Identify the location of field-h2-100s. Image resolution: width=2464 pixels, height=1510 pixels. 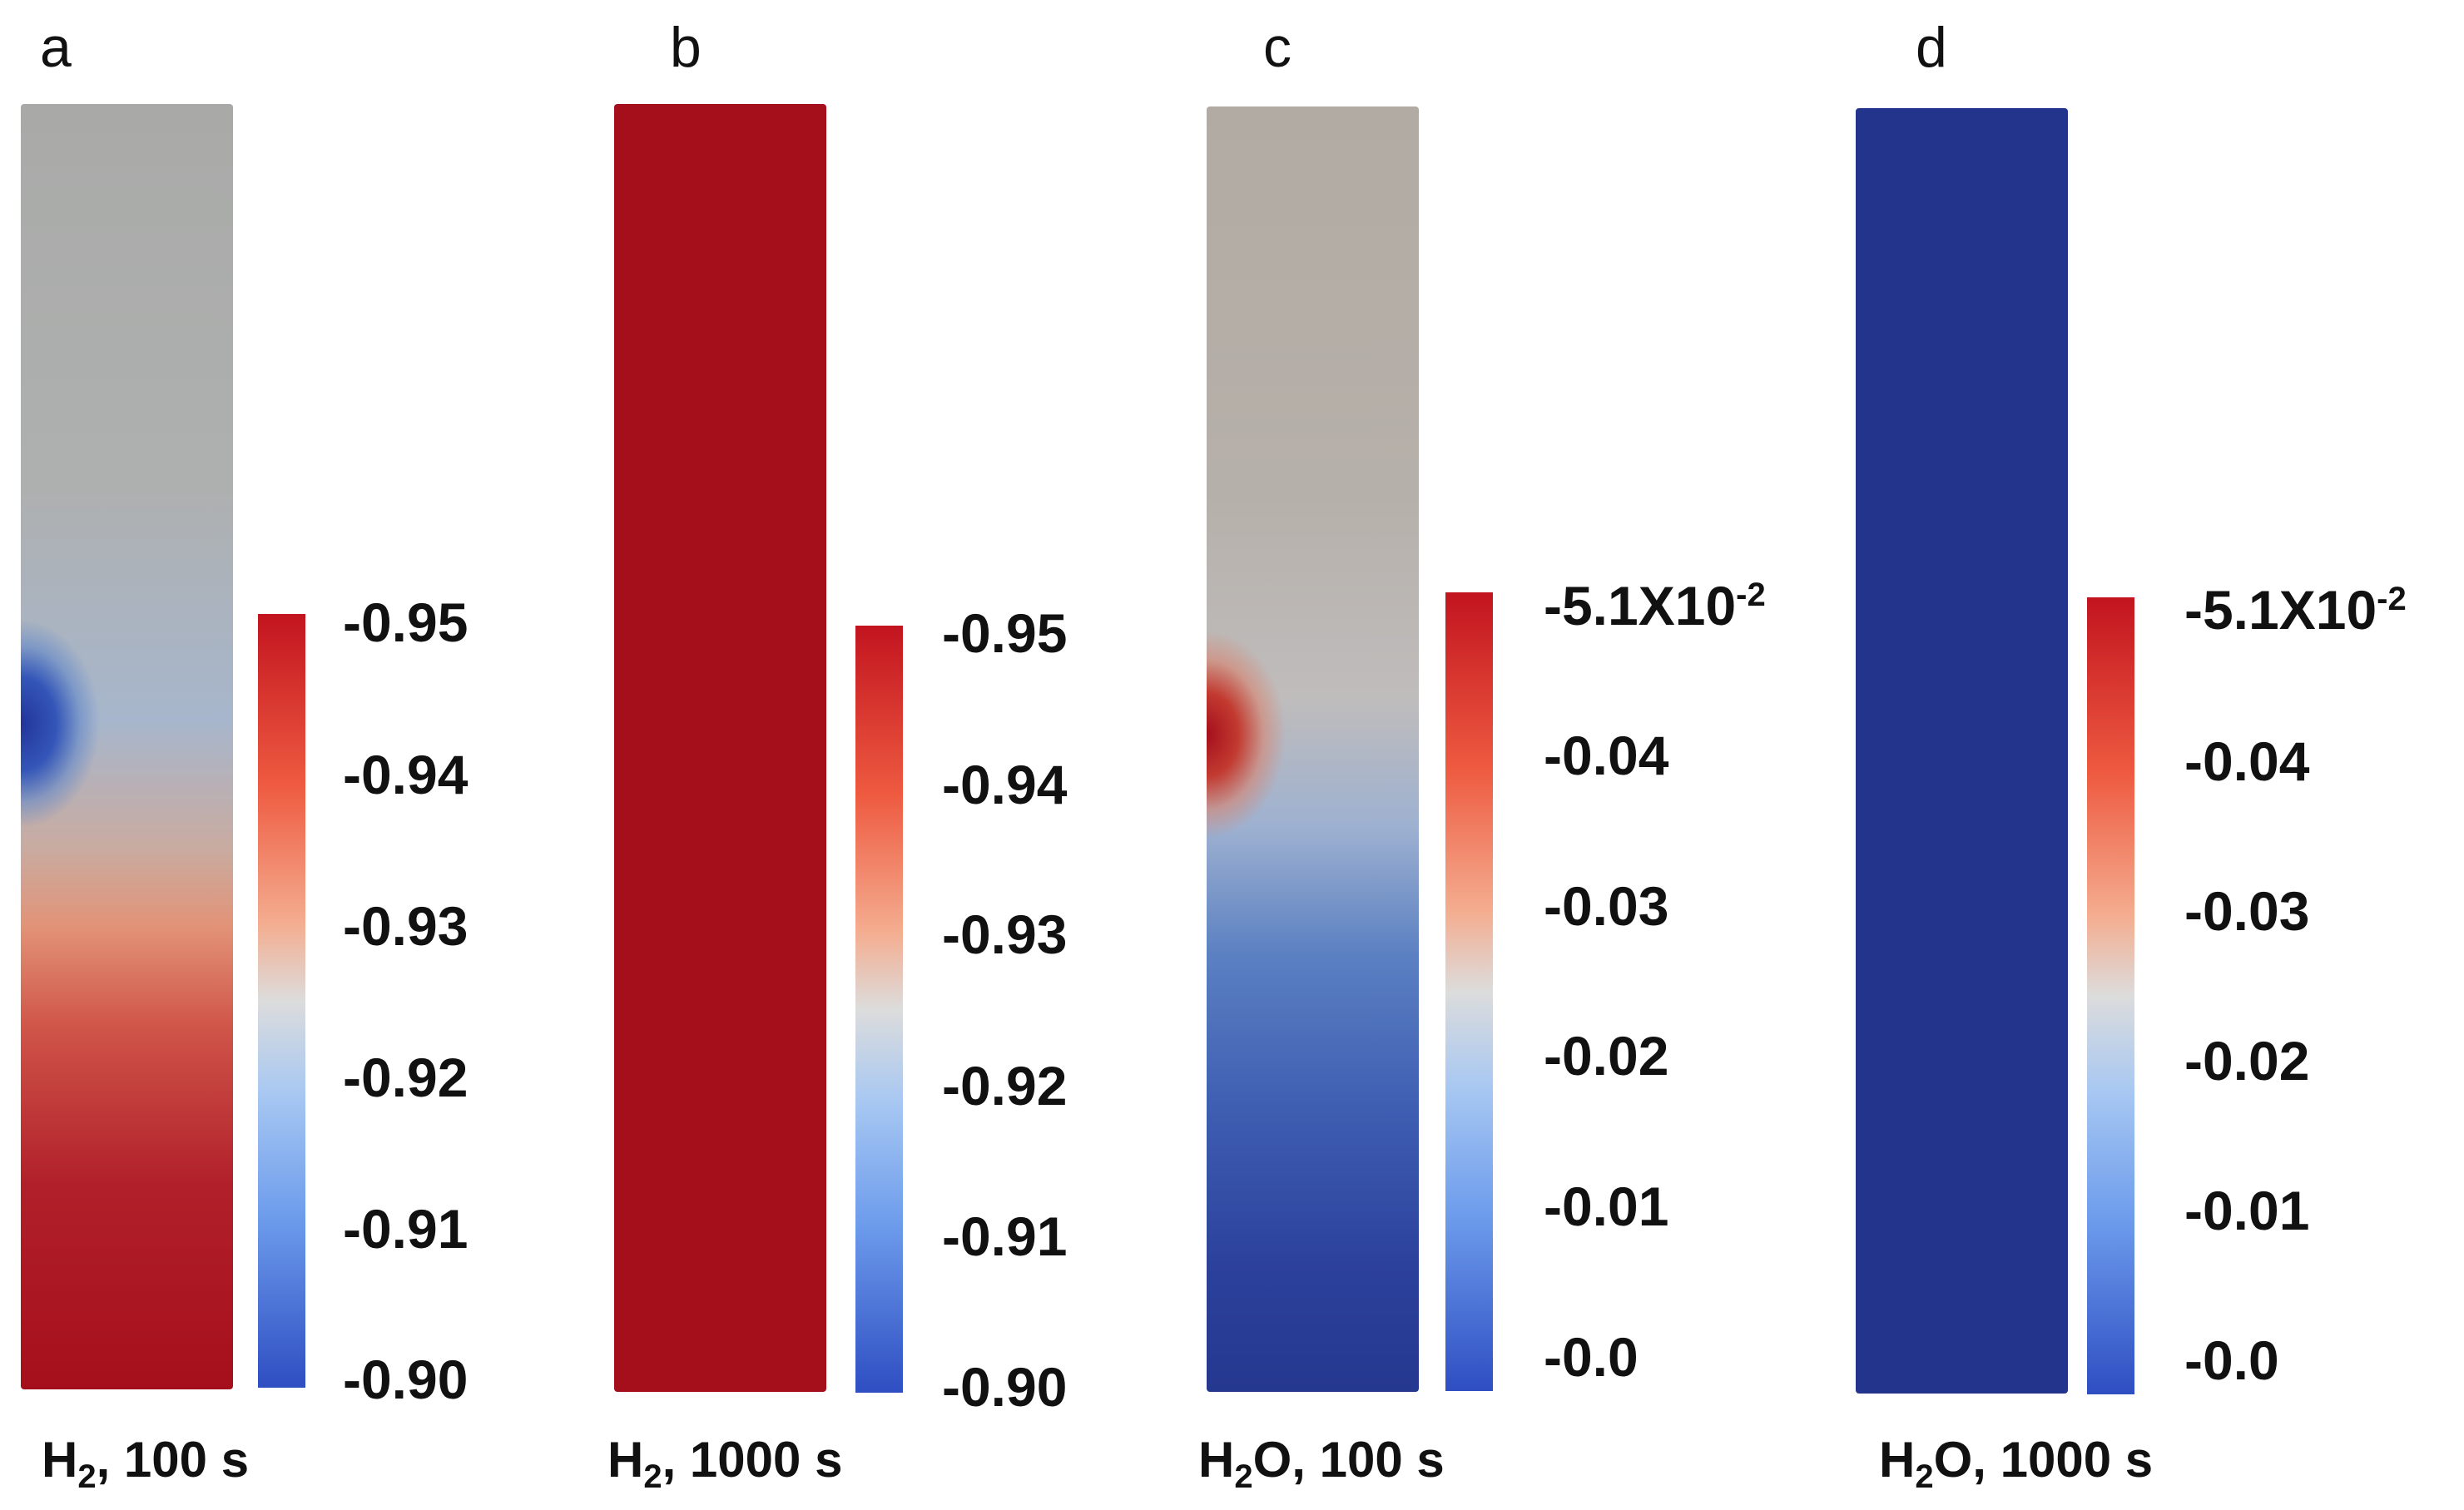
(127, 746).